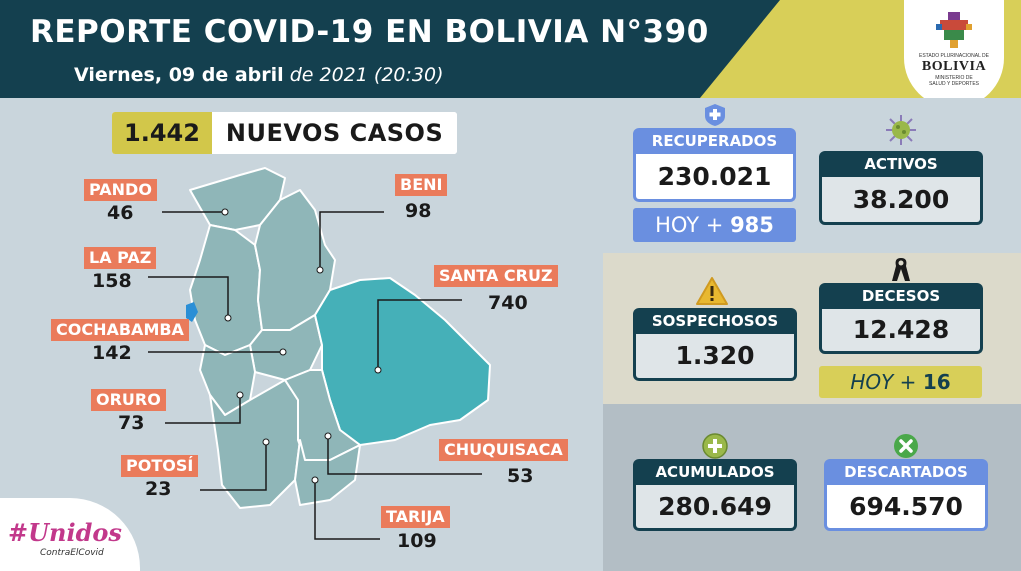 The width and height of the screenshot is (1021, 571). Describe the element at coordinates (334, 133) in the screenshot. I see `new-cases-label: NUEVOS CASOS` at that location.